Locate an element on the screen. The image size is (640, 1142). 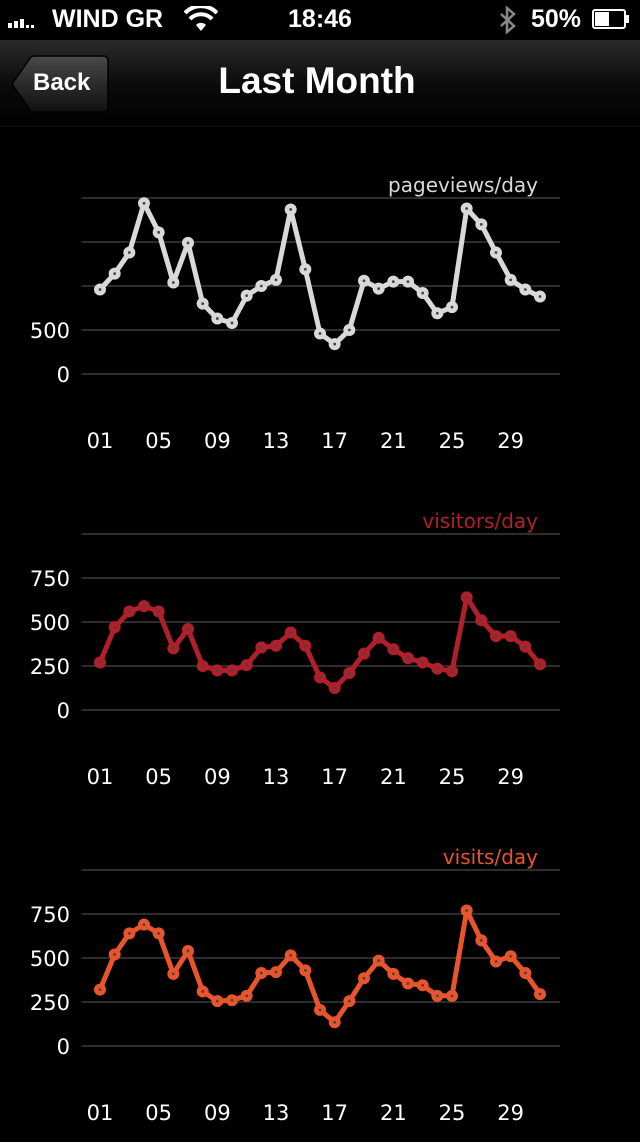
bluetooth-icon is located at coordinates (508, 20).